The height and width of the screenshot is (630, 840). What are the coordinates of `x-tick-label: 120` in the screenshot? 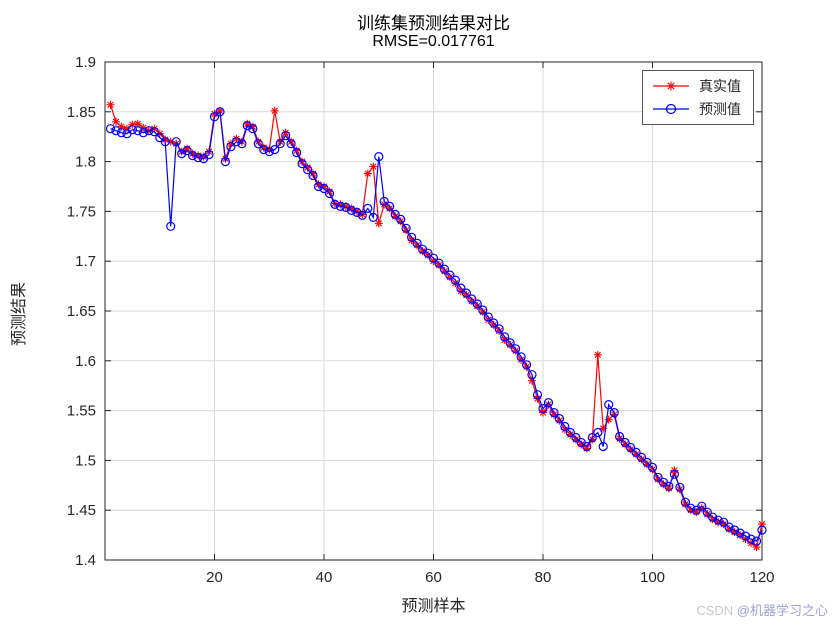 It's located at (761, 577).